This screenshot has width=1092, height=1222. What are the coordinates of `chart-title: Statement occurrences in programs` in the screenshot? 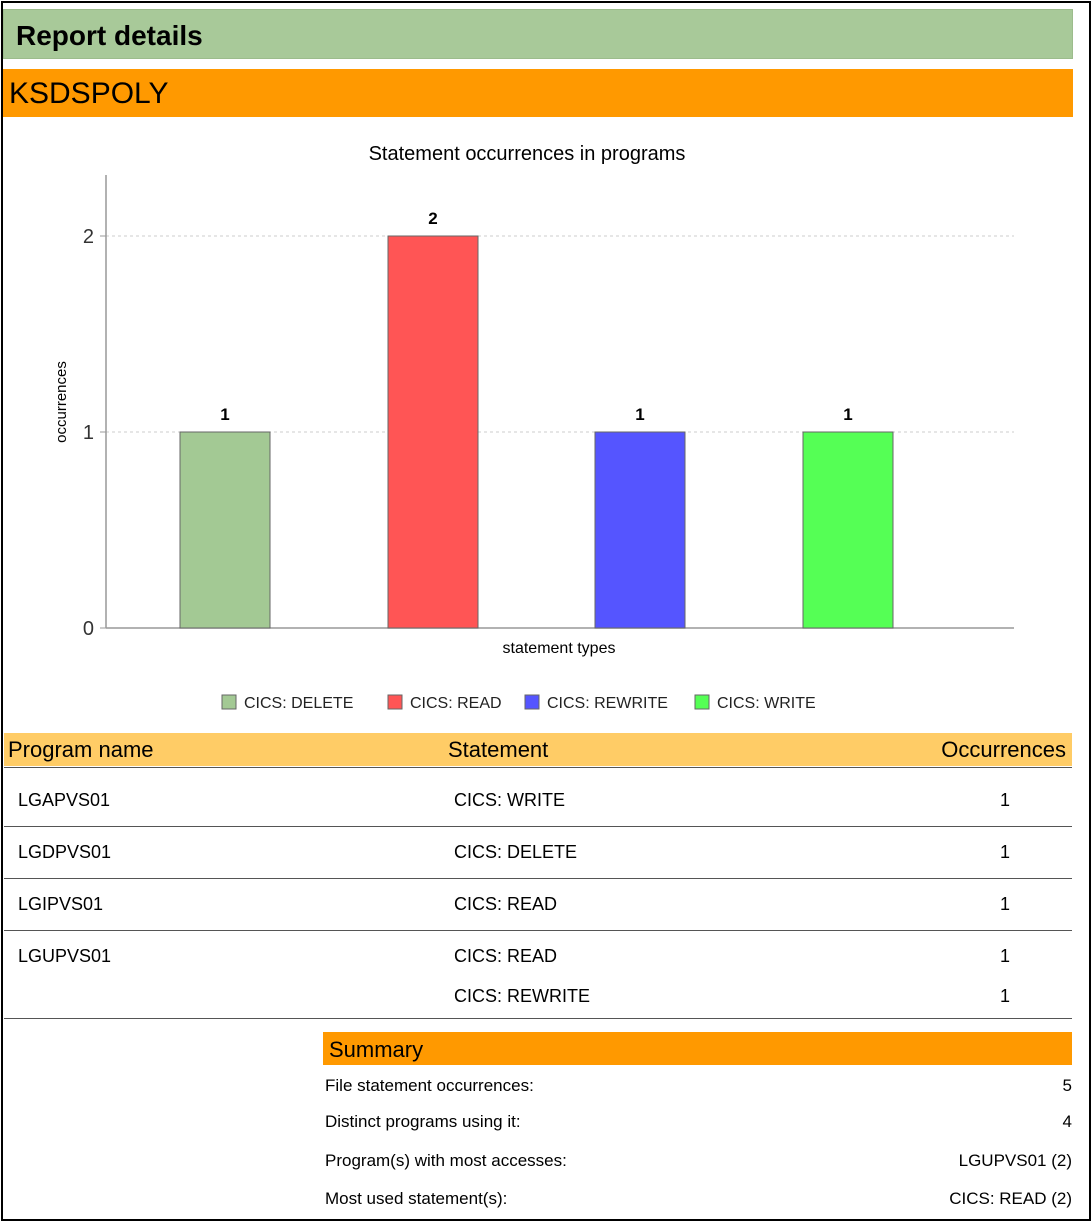 It's located at (527, 154).